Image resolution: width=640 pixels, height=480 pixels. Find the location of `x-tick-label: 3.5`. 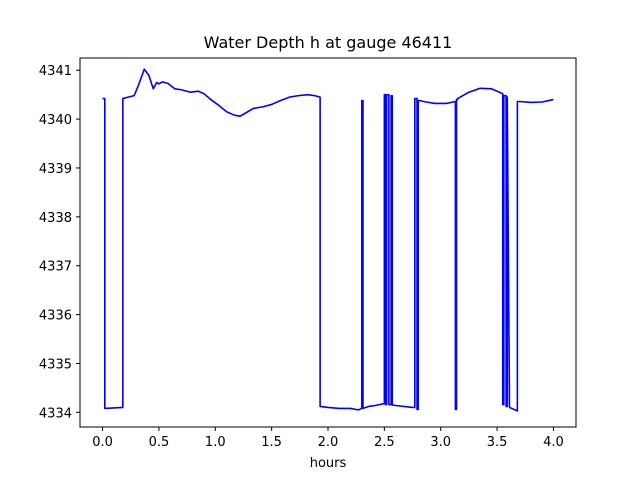

x-tick-label: 3.5 is located at coordinates (497, 442).